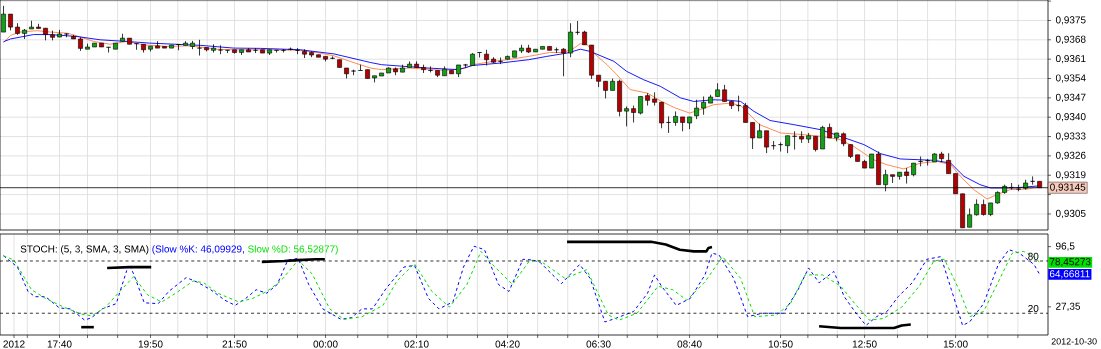 The height and width of the screenshot is (349, 1101). I want to click on annotation: 78,45273, so click(1070, 262).